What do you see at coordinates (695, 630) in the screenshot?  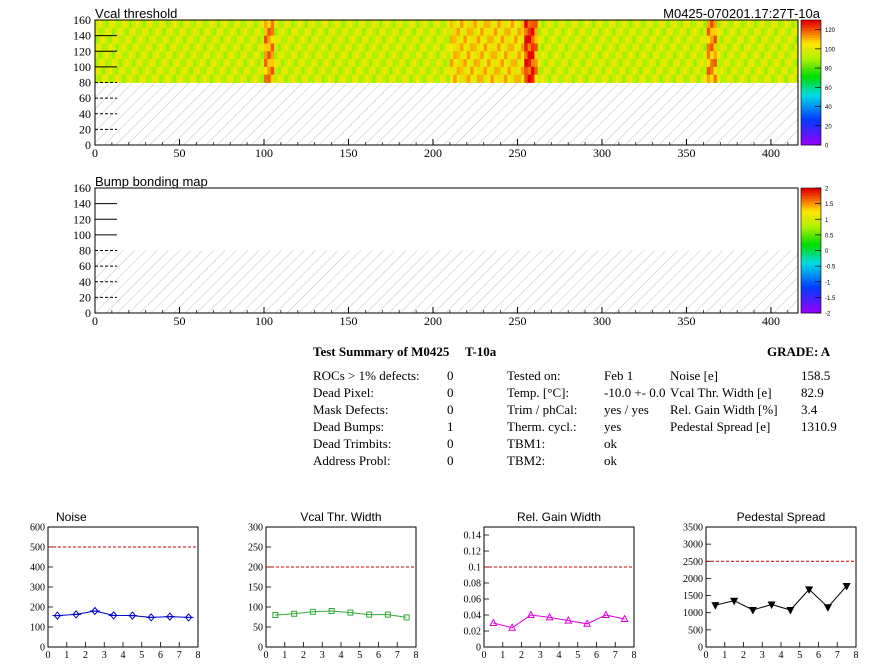 I see `y-tick-label: 500` at bounding box center [695, 630].